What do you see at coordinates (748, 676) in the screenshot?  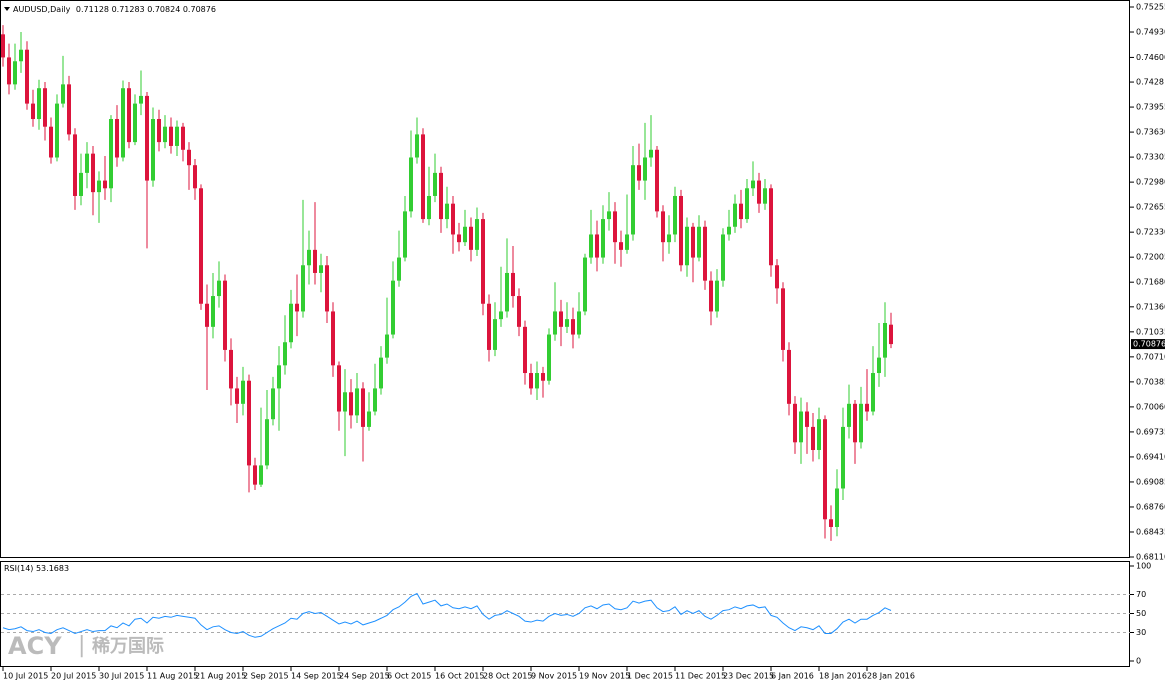 I see `x-tick-label: 23 Dec 2015` at bounding box center [748, 676].